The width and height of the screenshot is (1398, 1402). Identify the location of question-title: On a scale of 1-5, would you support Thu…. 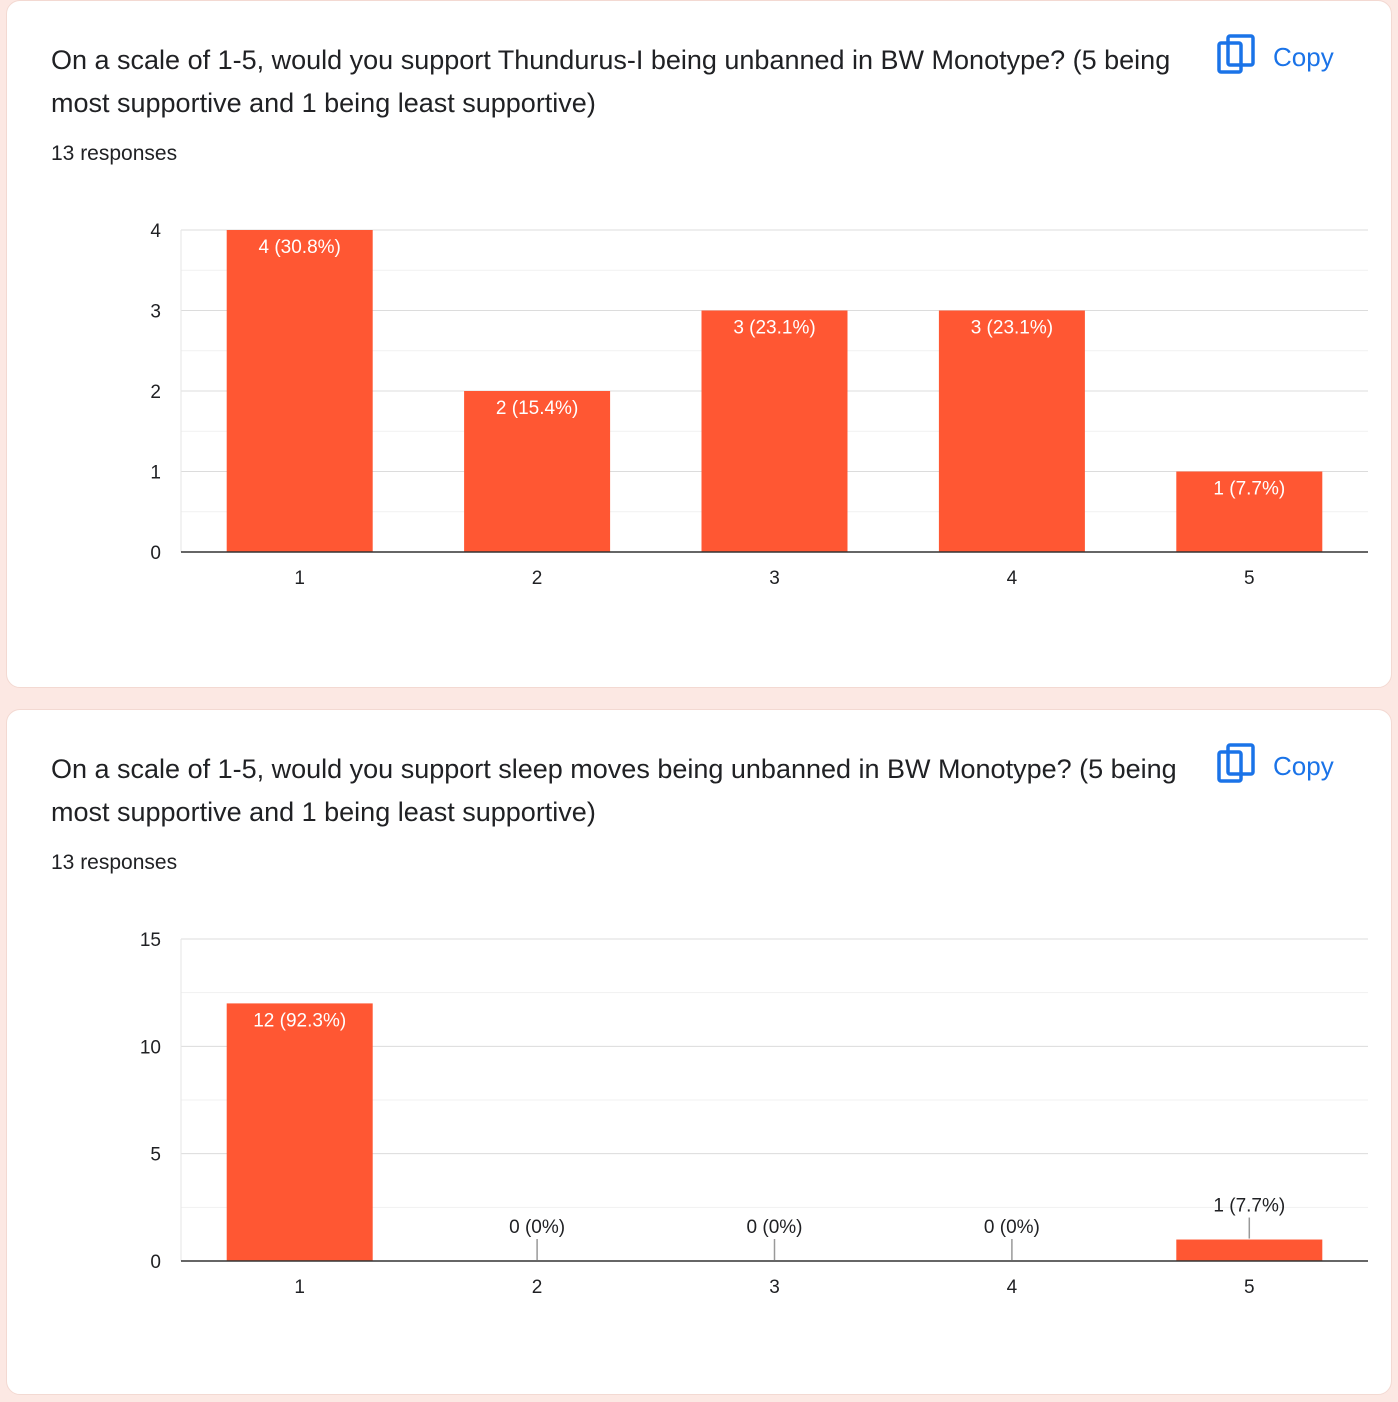
(611, 81).